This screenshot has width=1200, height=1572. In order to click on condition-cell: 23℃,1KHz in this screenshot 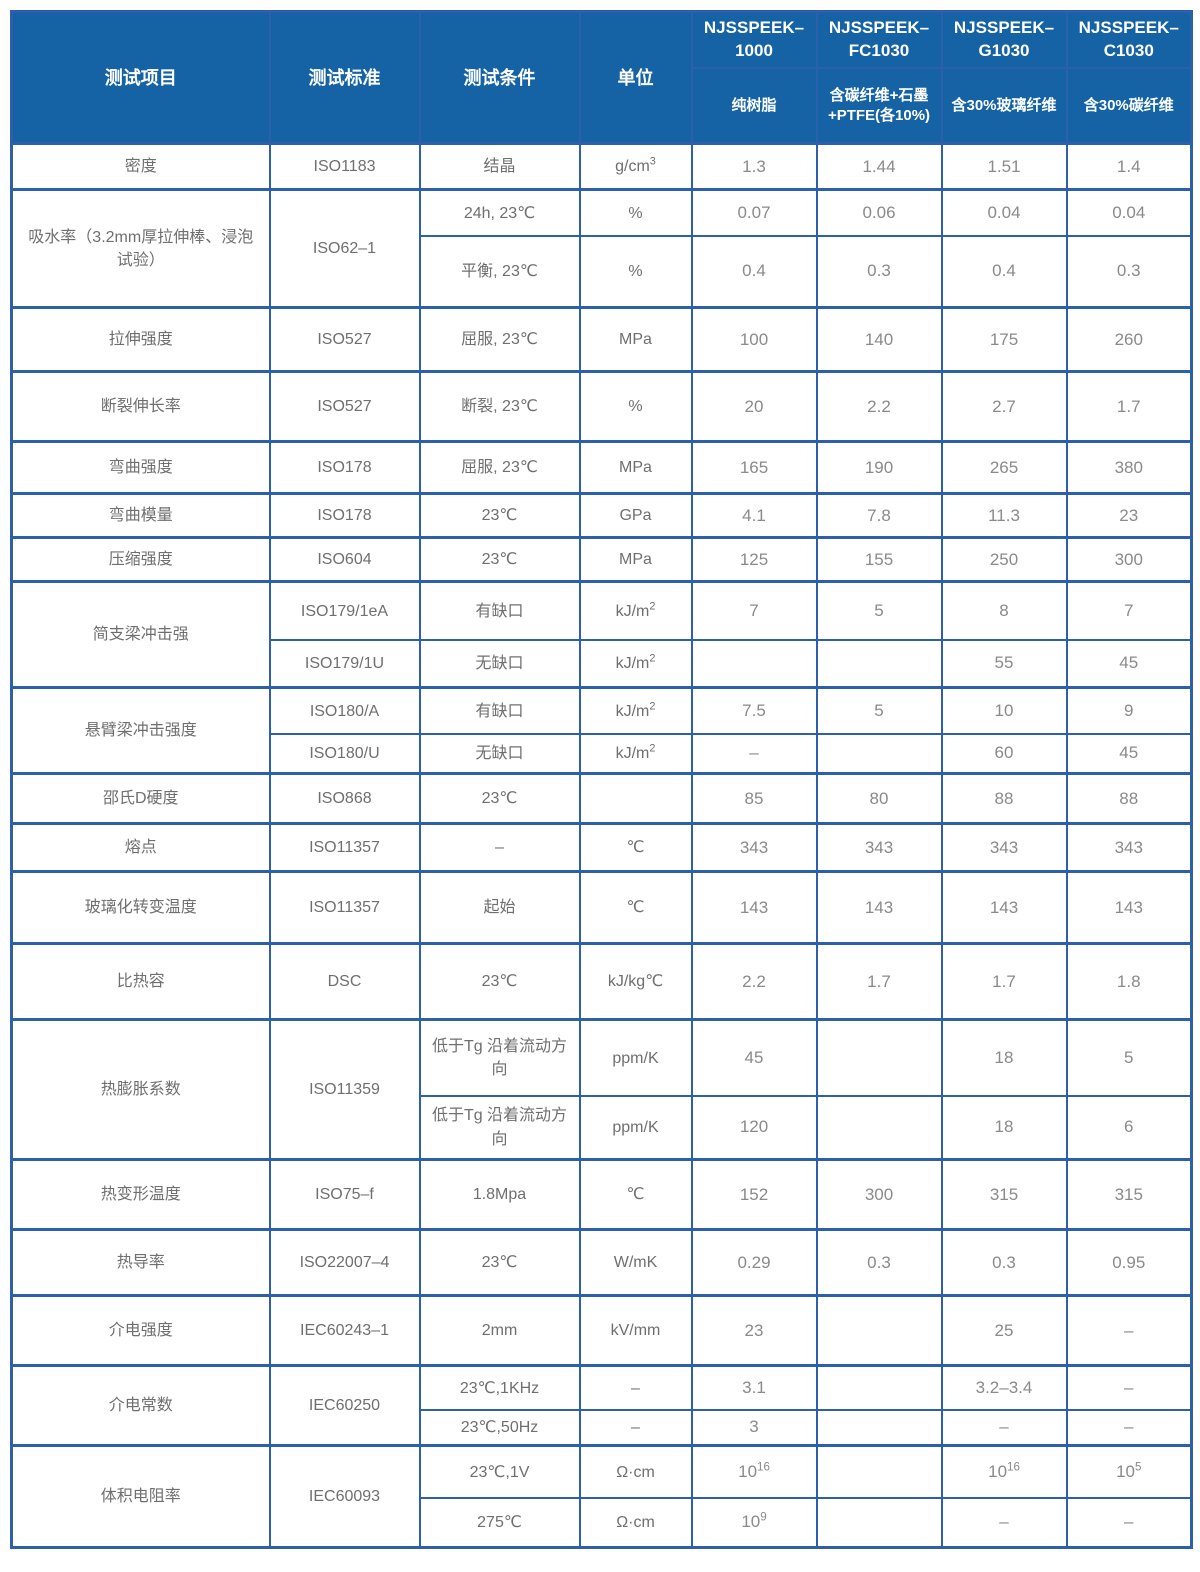, I will do `click(499, 1387)`.